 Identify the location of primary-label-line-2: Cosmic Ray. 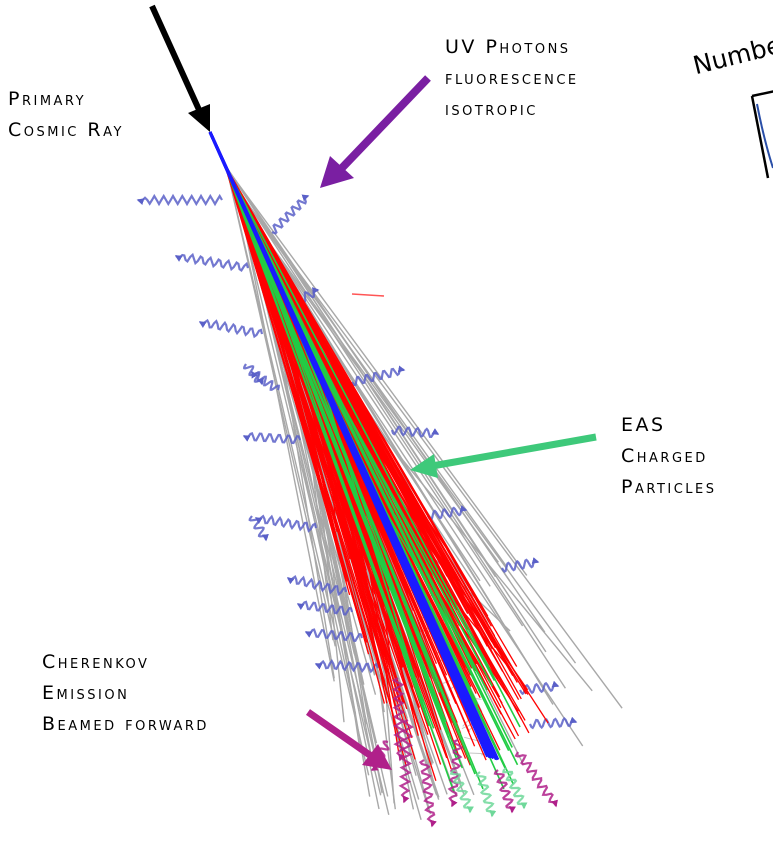
(66, 130).